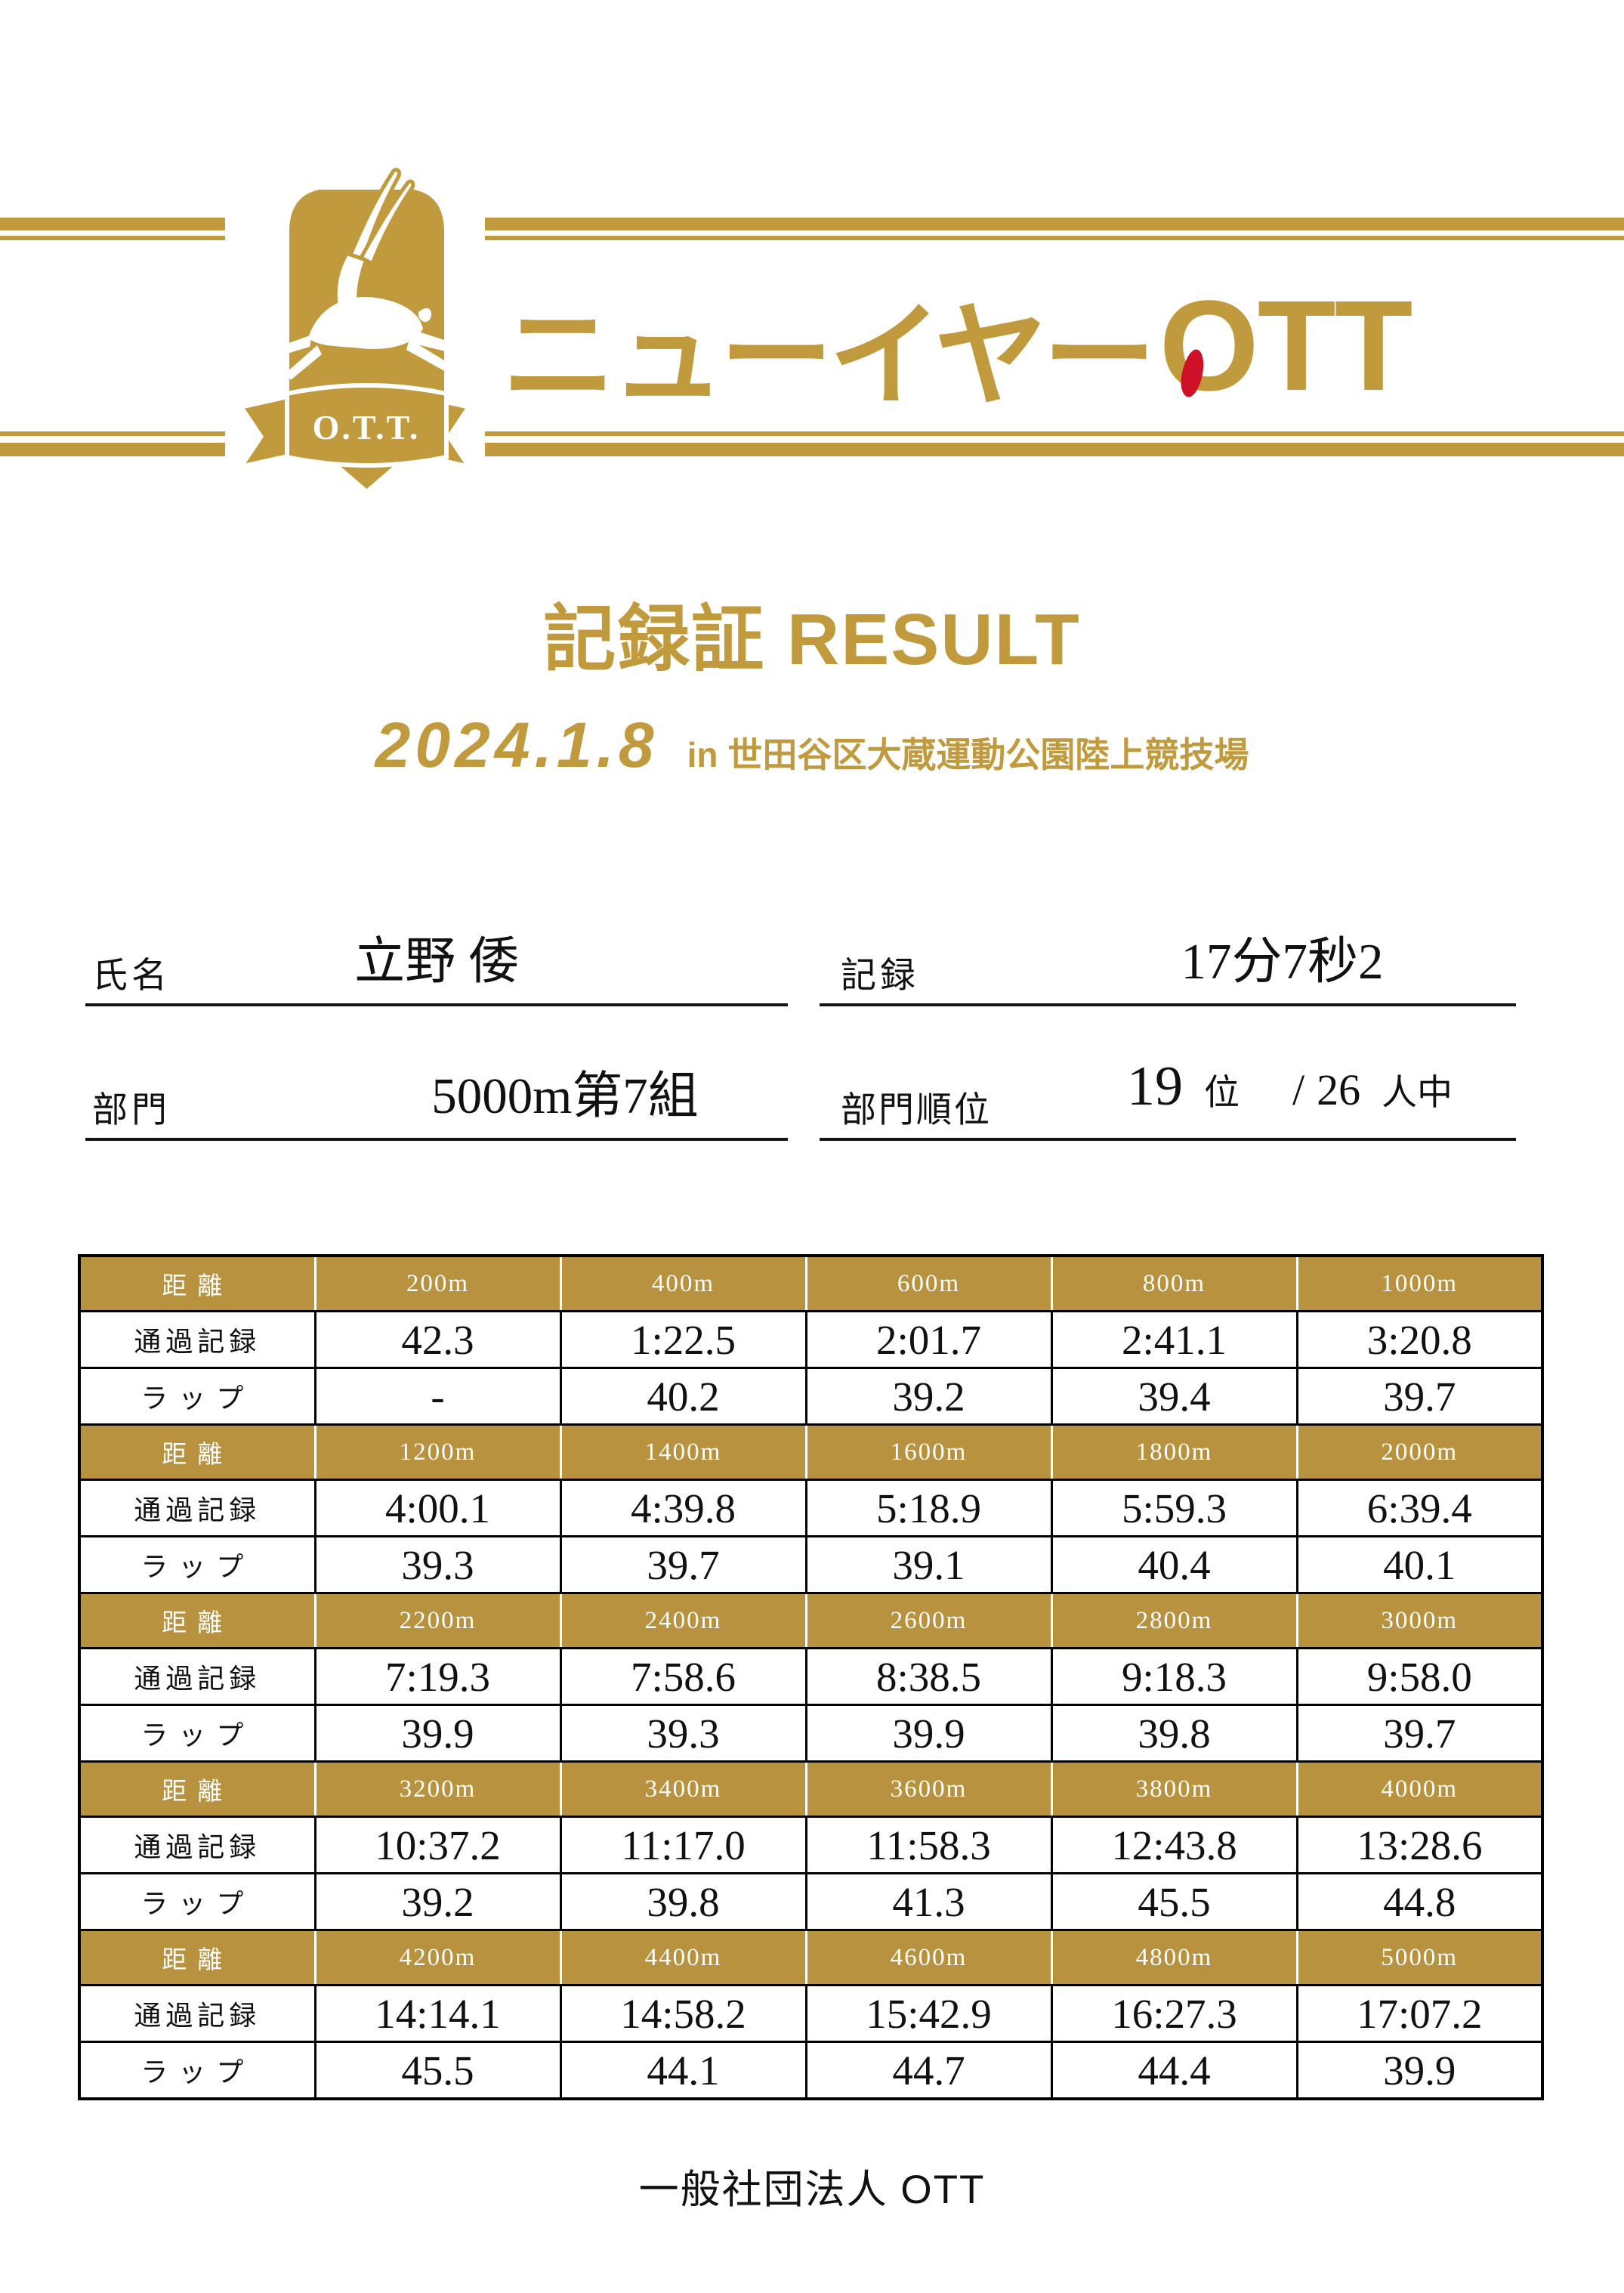 The image size is (1624, 2293). I want to click on split-cell: 9:18.3, so click(1174, 1676).